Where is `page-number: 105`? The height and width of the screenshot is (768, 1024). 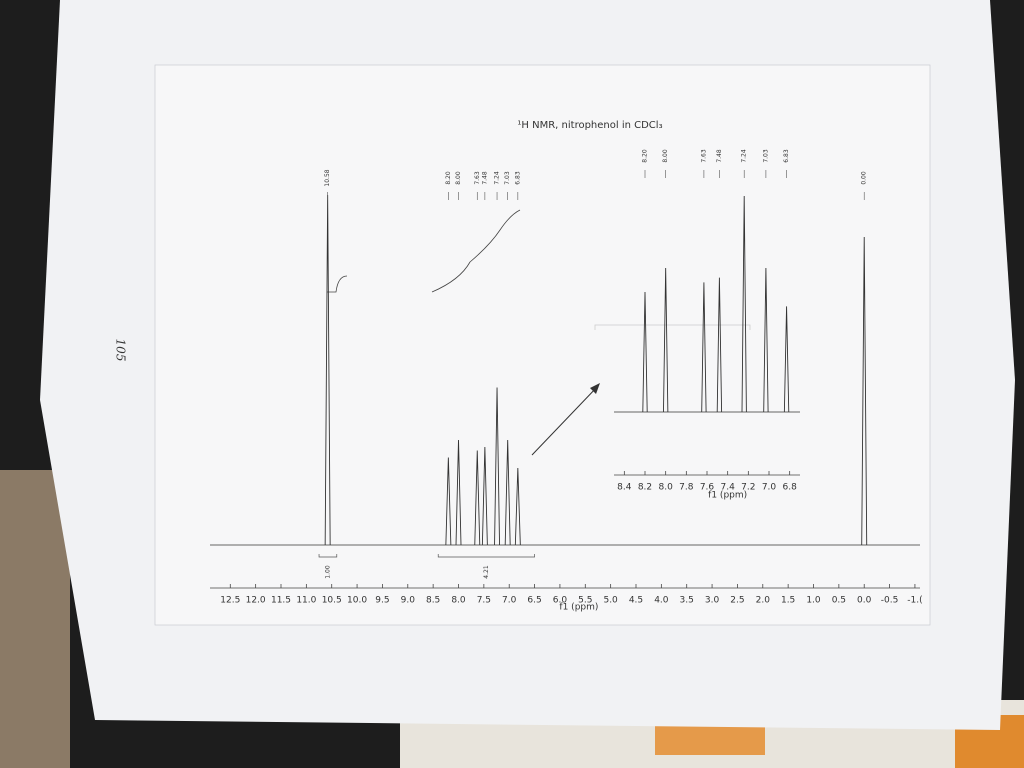 page-number: 105 is located at coordinates (121, 350).